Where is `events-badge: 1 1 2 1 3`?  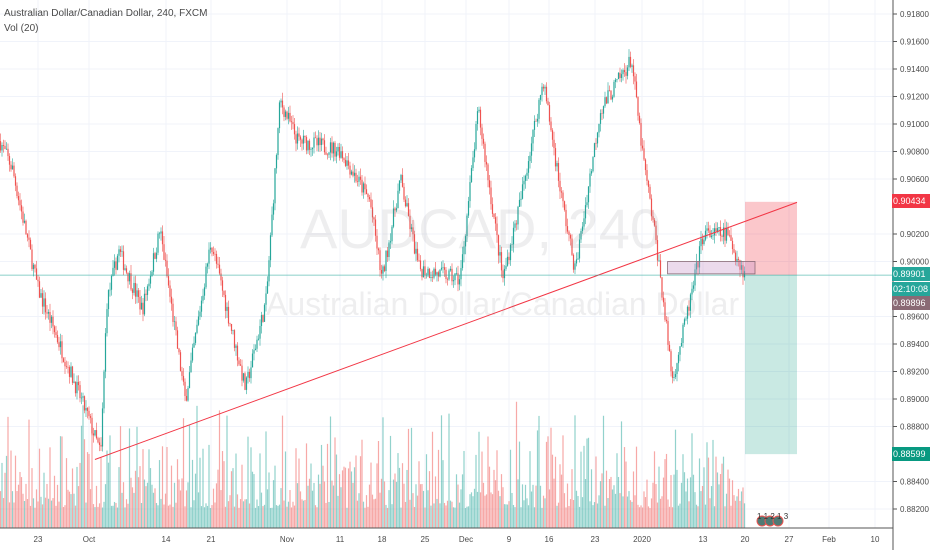
events-badge: 1 1 2 1 3 is located at coordinates (773, 516).